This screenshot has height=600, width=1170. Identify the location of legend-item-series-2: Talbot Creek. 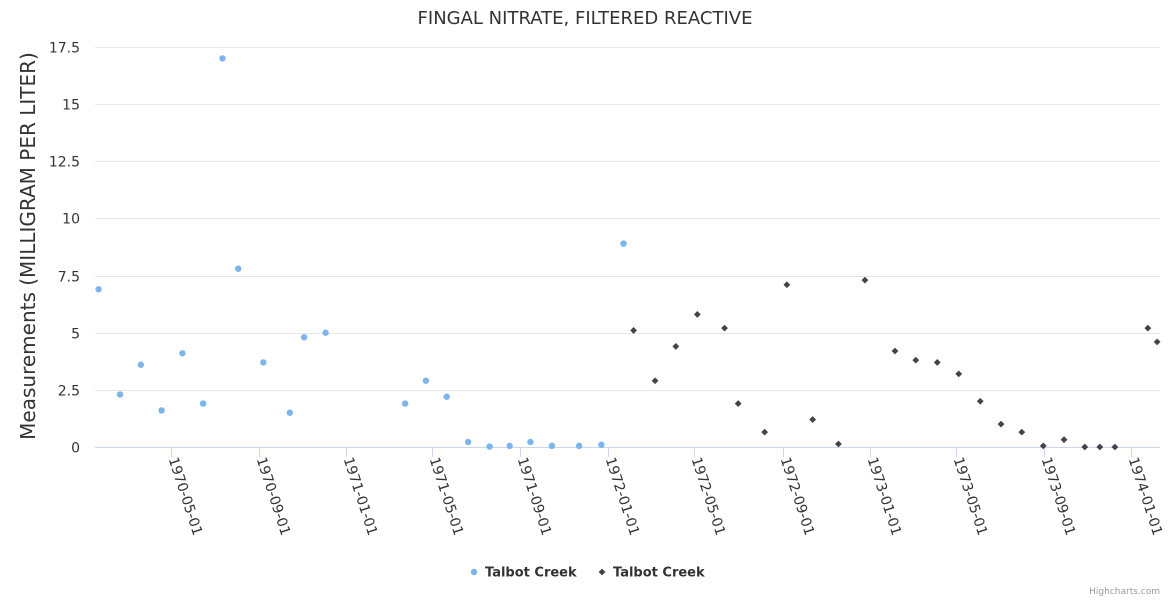
(651, 573).